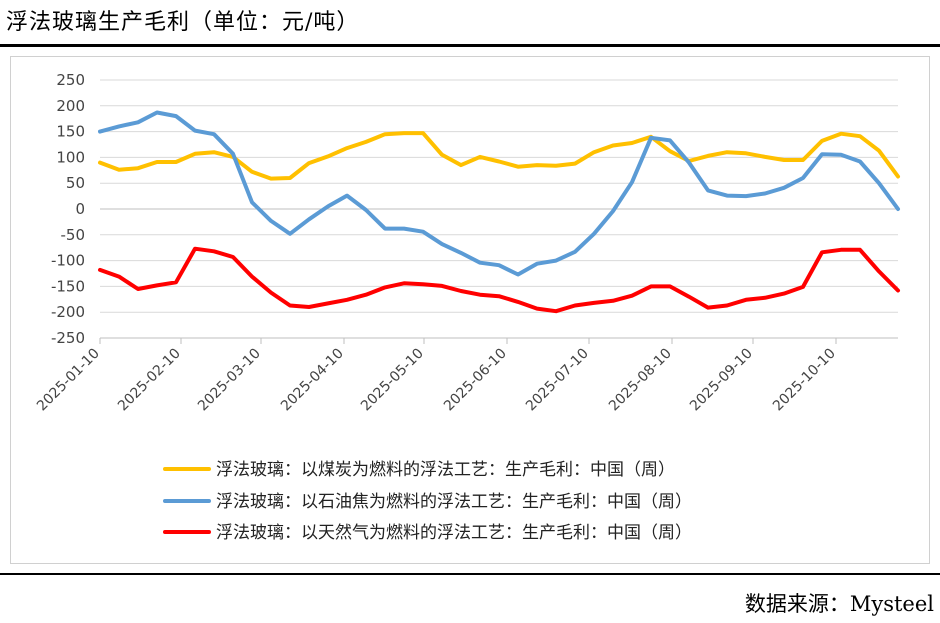 The image size is (940, 623). Describe the element at coordinates (470, 574) in the screenshot. I see `bottom-divider` at that location.